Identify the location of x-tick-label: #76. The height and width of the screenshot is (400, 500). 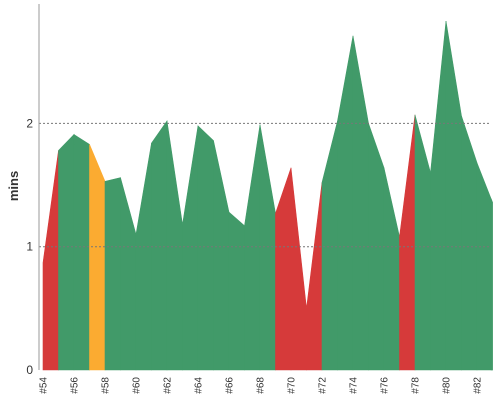
(385, 385).